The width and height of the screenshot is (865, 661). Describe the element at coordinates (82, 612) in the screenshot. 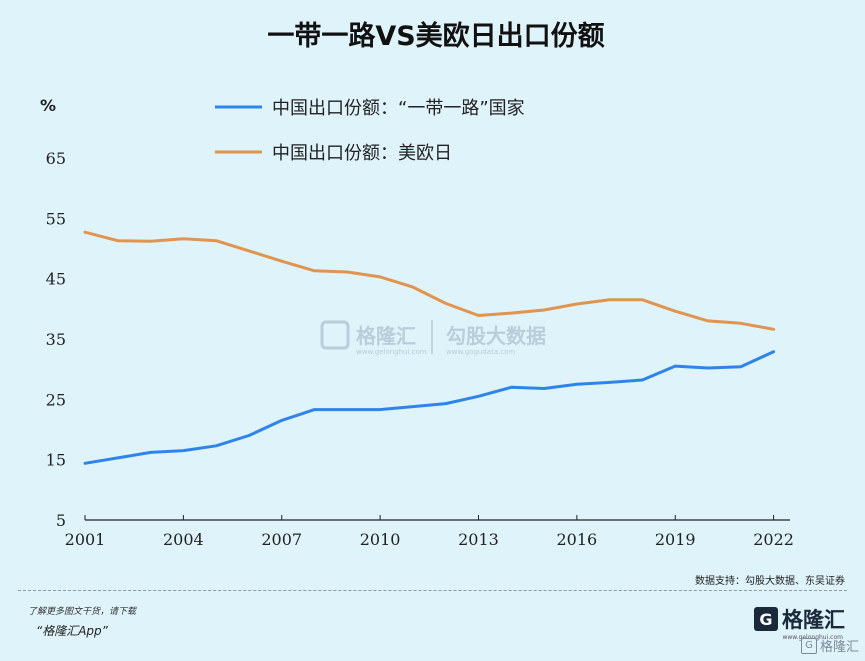

I see `footer-download-text: 了解更多图文干货，请下载` at that location.